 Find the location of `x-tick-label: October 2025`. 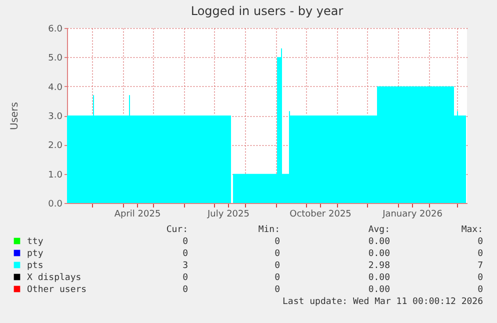

x-tick-label: October 2025 is located at coordinates (321, 215).